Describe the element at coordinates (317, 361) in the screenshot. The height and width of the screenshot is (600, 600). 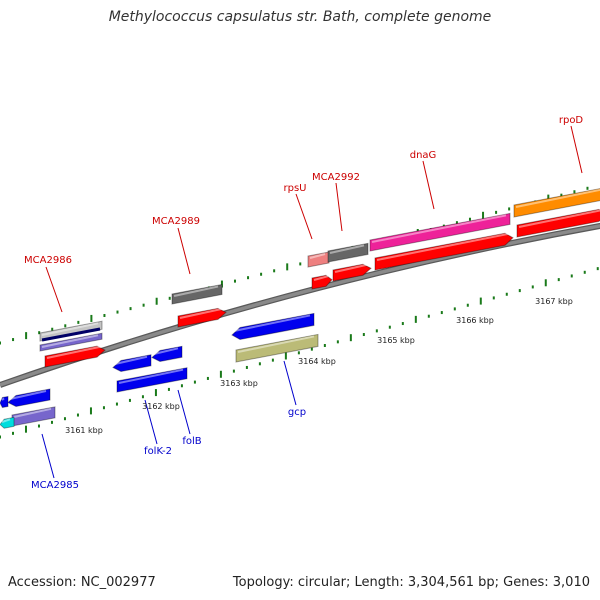
I see `scale-label: 3164 kbp` at that location.